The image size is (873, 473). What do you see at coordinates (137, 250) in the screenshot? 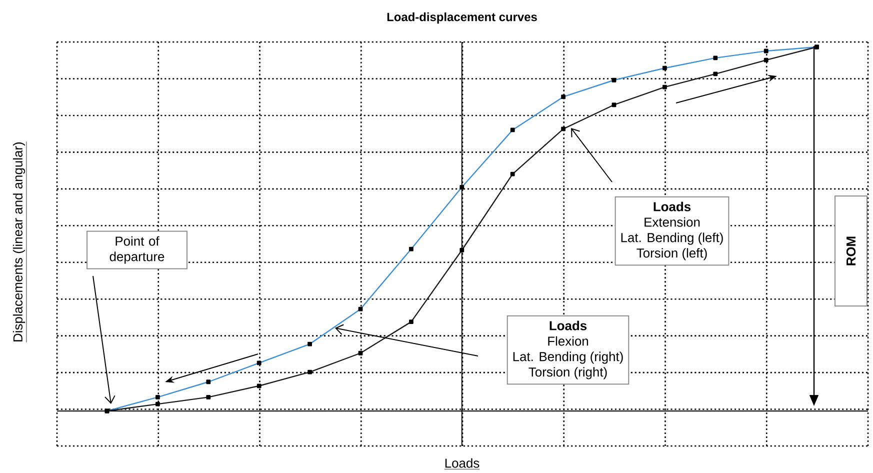
I see `annotation: Point of departure` at bounding box center [137, 250].